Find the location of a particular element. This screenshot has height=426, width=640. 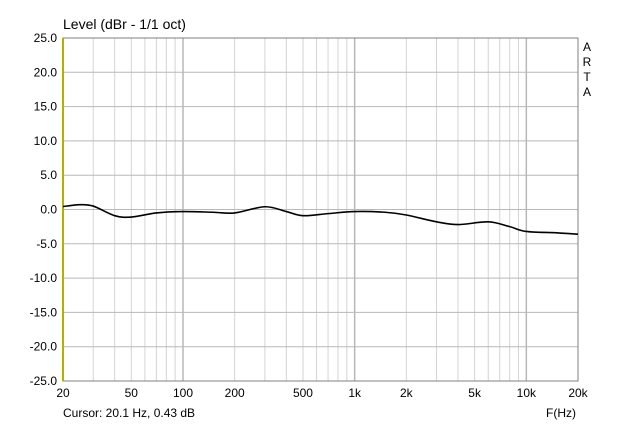

x-tick-label: 500 is located at coordinates (303, 393).